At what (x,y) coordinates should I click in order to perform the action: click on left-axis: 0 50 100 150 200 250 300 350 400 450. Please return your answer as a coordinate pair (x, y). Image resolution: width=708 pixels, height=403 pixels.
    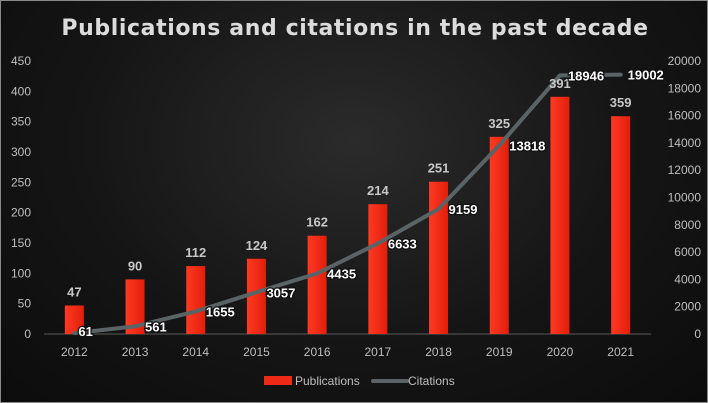
    Looking at the image, I should click on (21, 197).